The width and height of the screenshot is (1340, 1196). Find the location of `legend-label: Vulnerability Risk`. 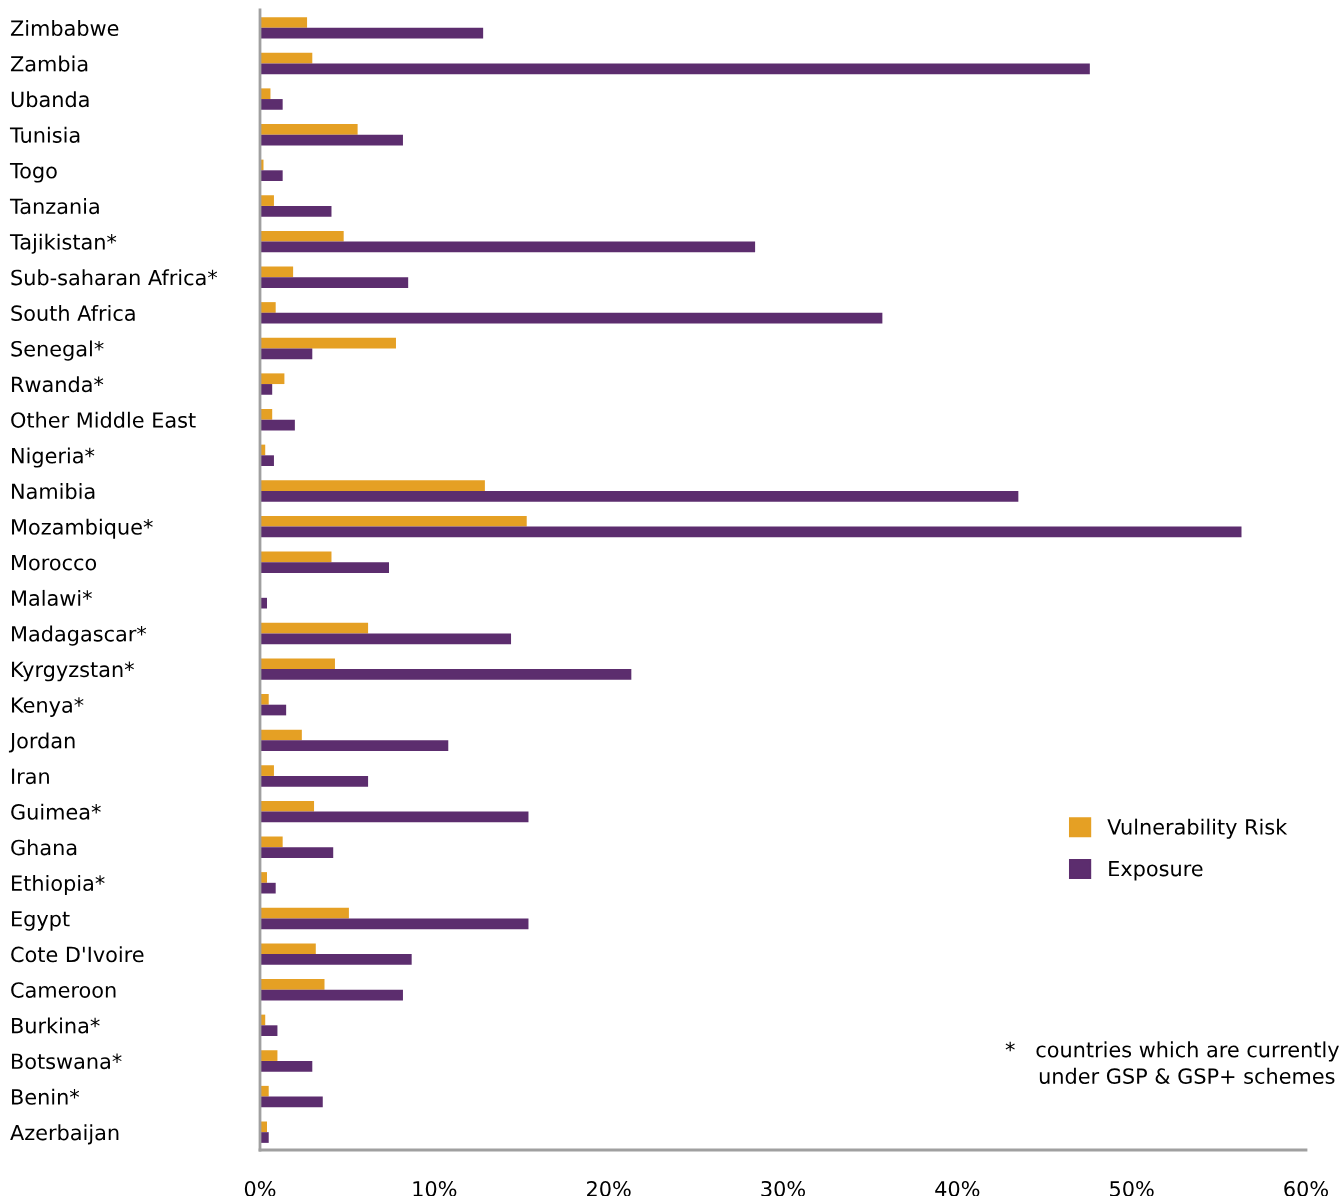

legend-label: Vulnerability Risk is located at coordinates (1197, 828).